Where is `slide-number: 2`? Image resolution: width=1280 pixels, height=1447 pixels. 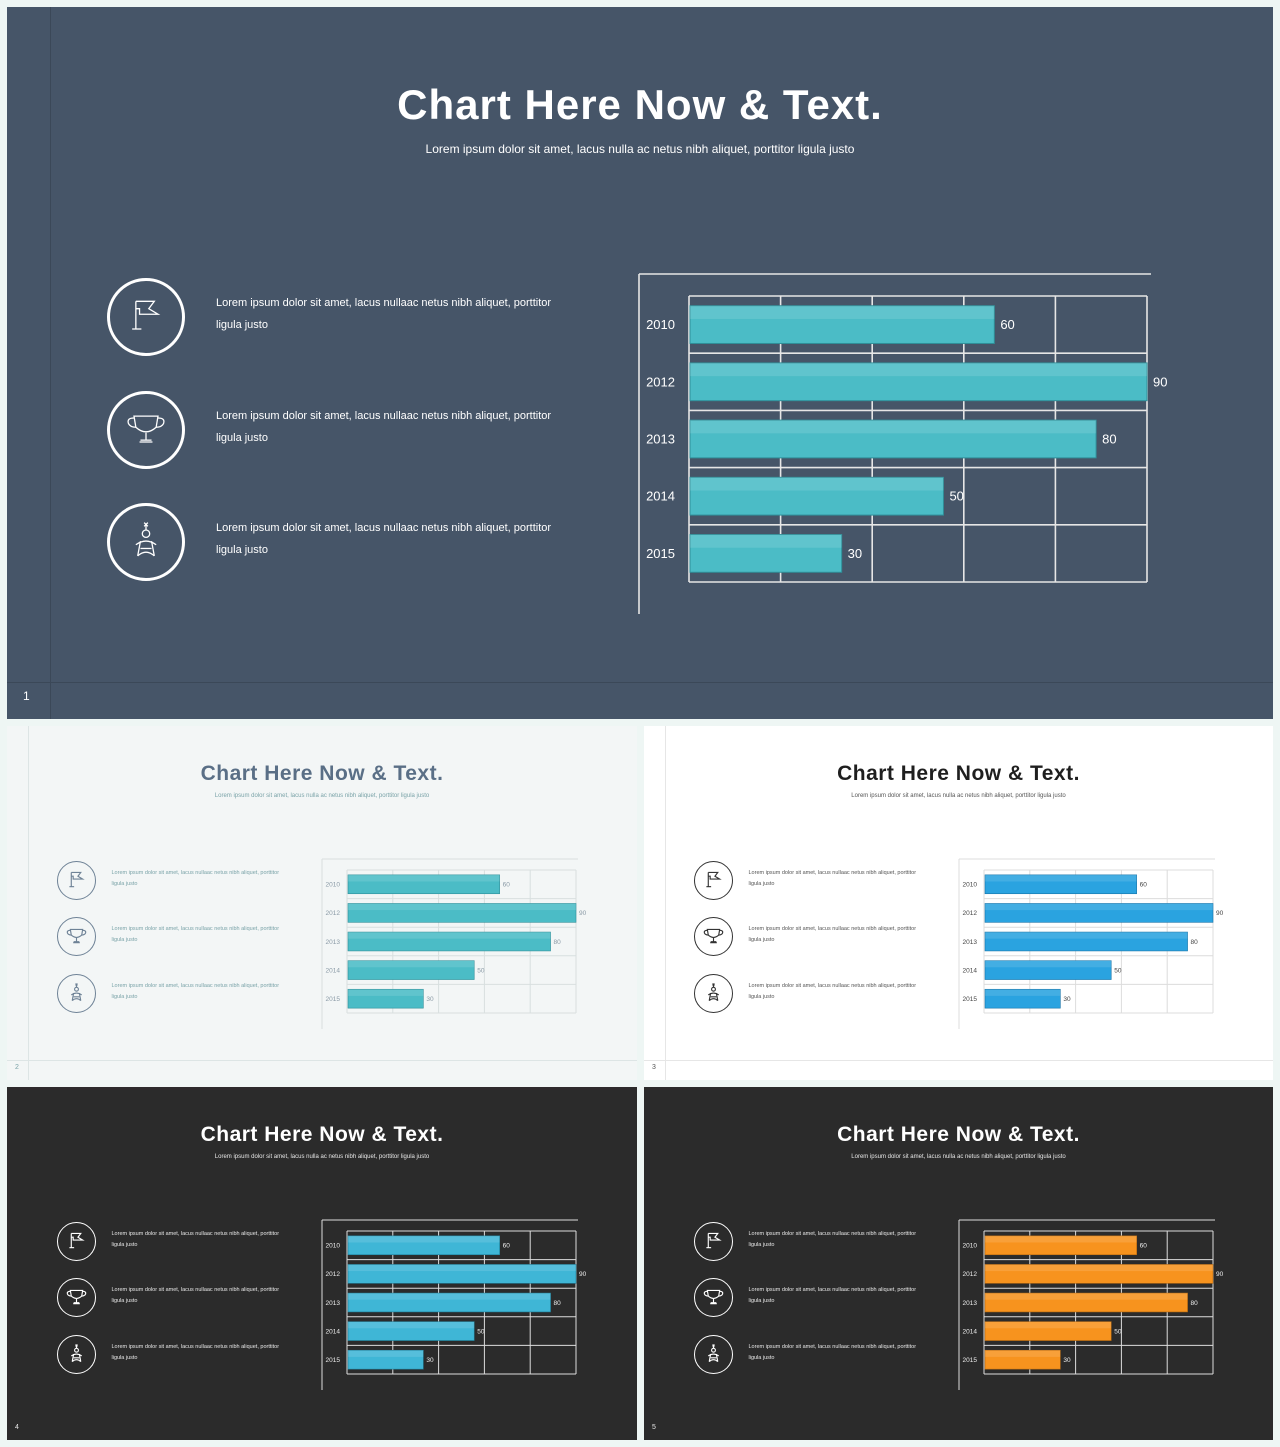
slide-number: 2 is located at coordinates (17, 1067).